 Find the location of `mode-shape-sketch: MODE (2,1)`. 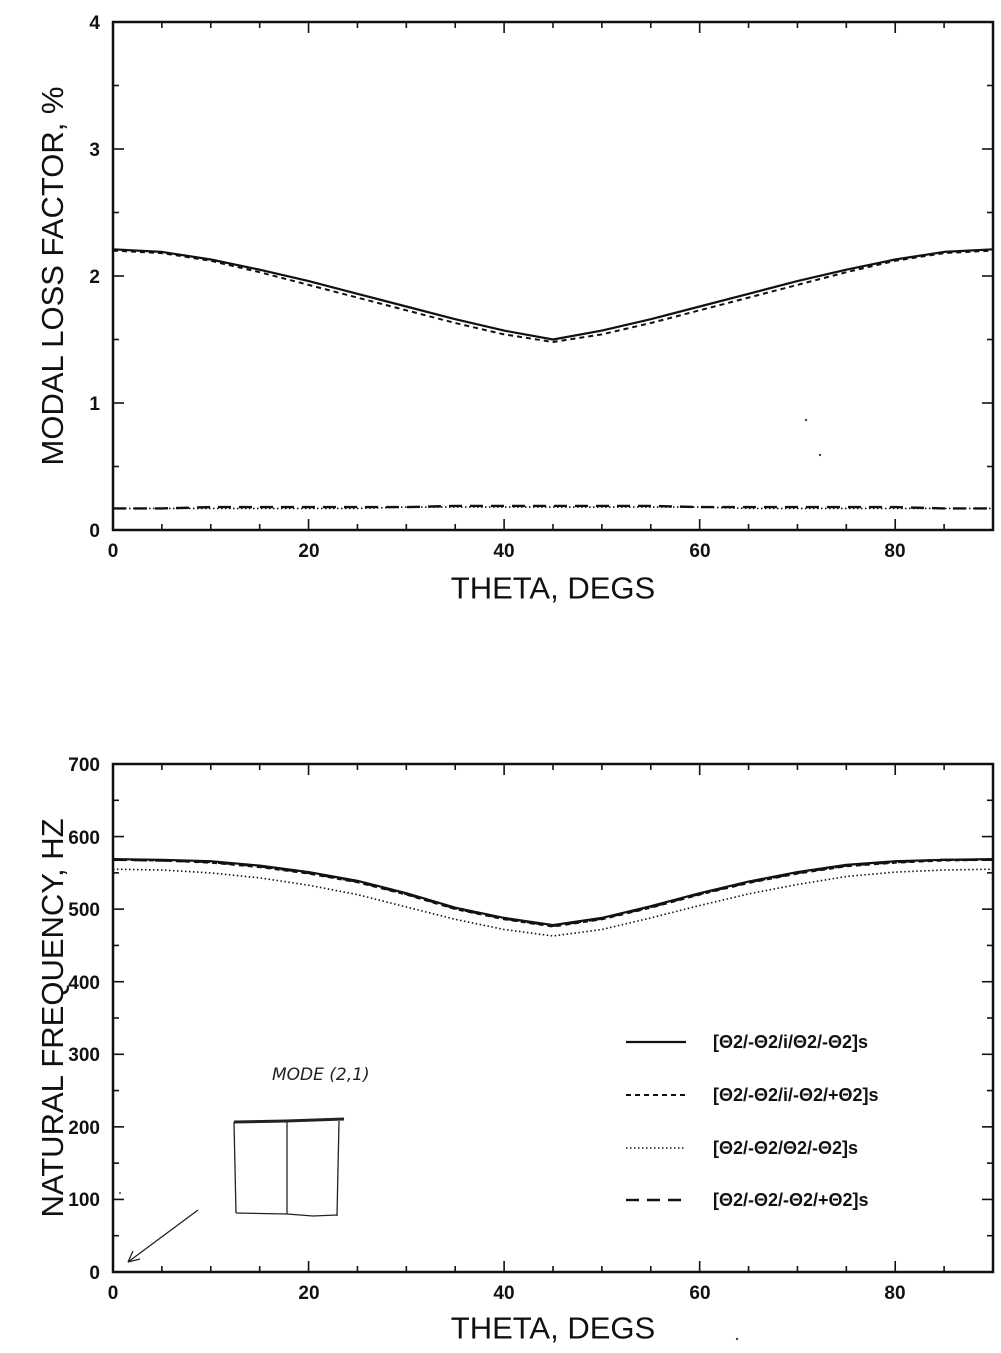

mode-shape-sketch: MODE (2,1) is located at coordinates (248, 1164).